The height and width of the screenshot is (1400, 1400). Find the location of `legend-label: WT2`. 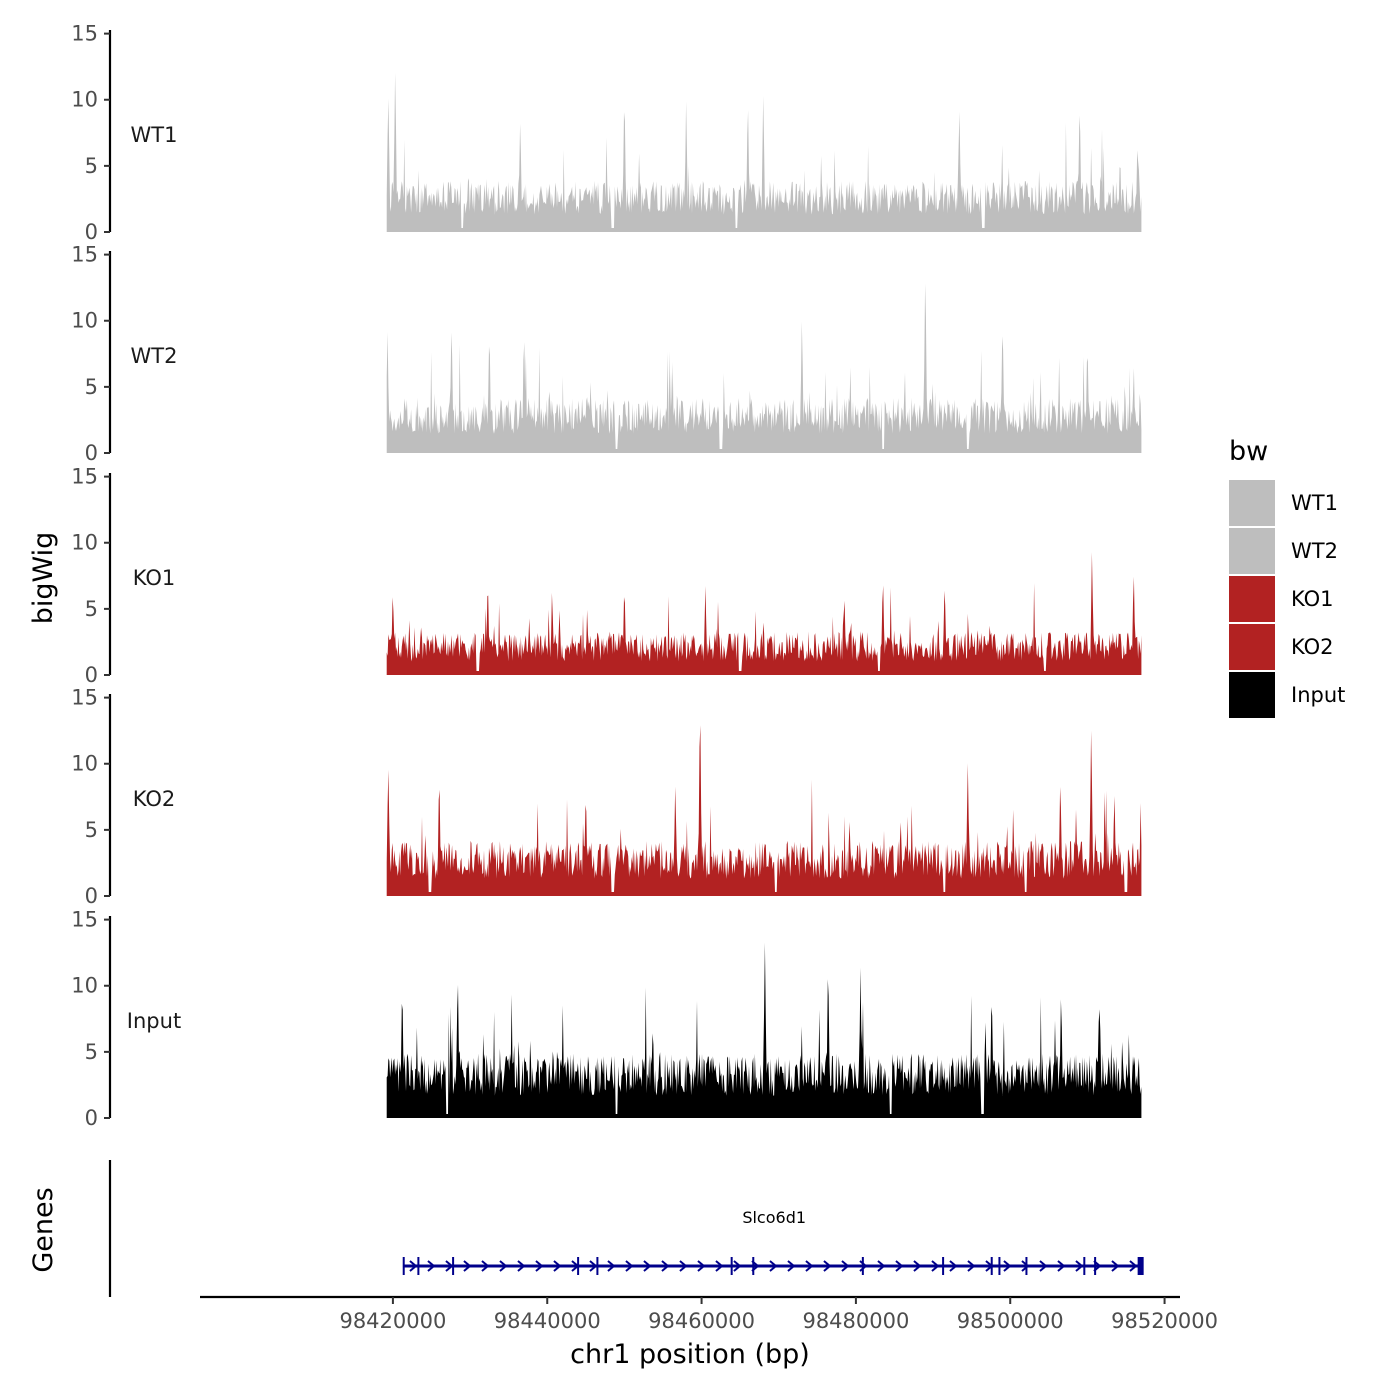

legend-label: WT2 is located at coordinates (1314, 551).